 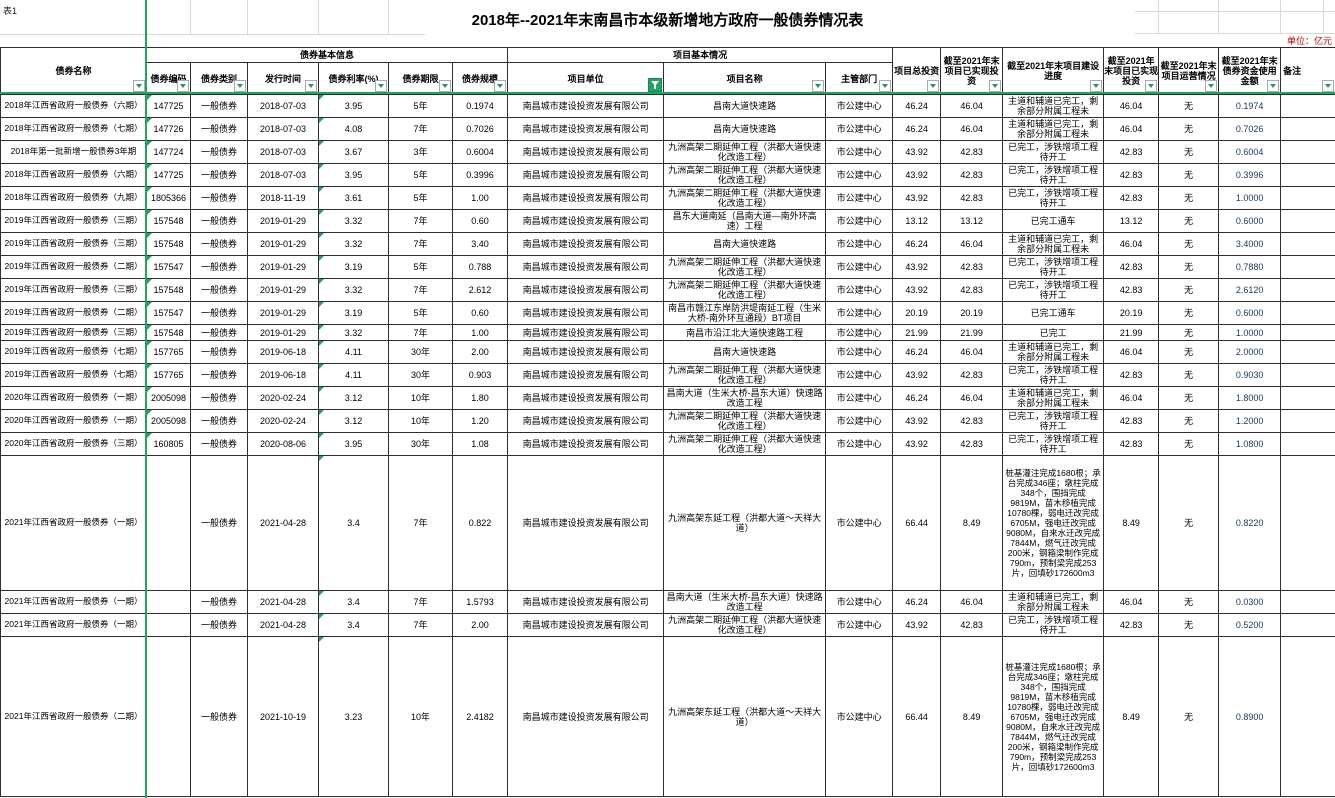 What do you see at coordinates (917, 244) in the screenshot?
I see `cell-total-investment: 46.24` at bounding box center [917, 244].